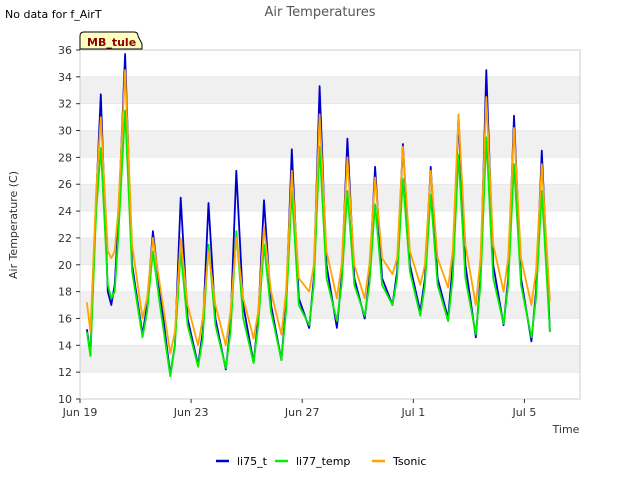 The width and height of the screenshot is (640, 480). I want to click on legend-label-Tsonic: Tsonic, so click(409, 461).